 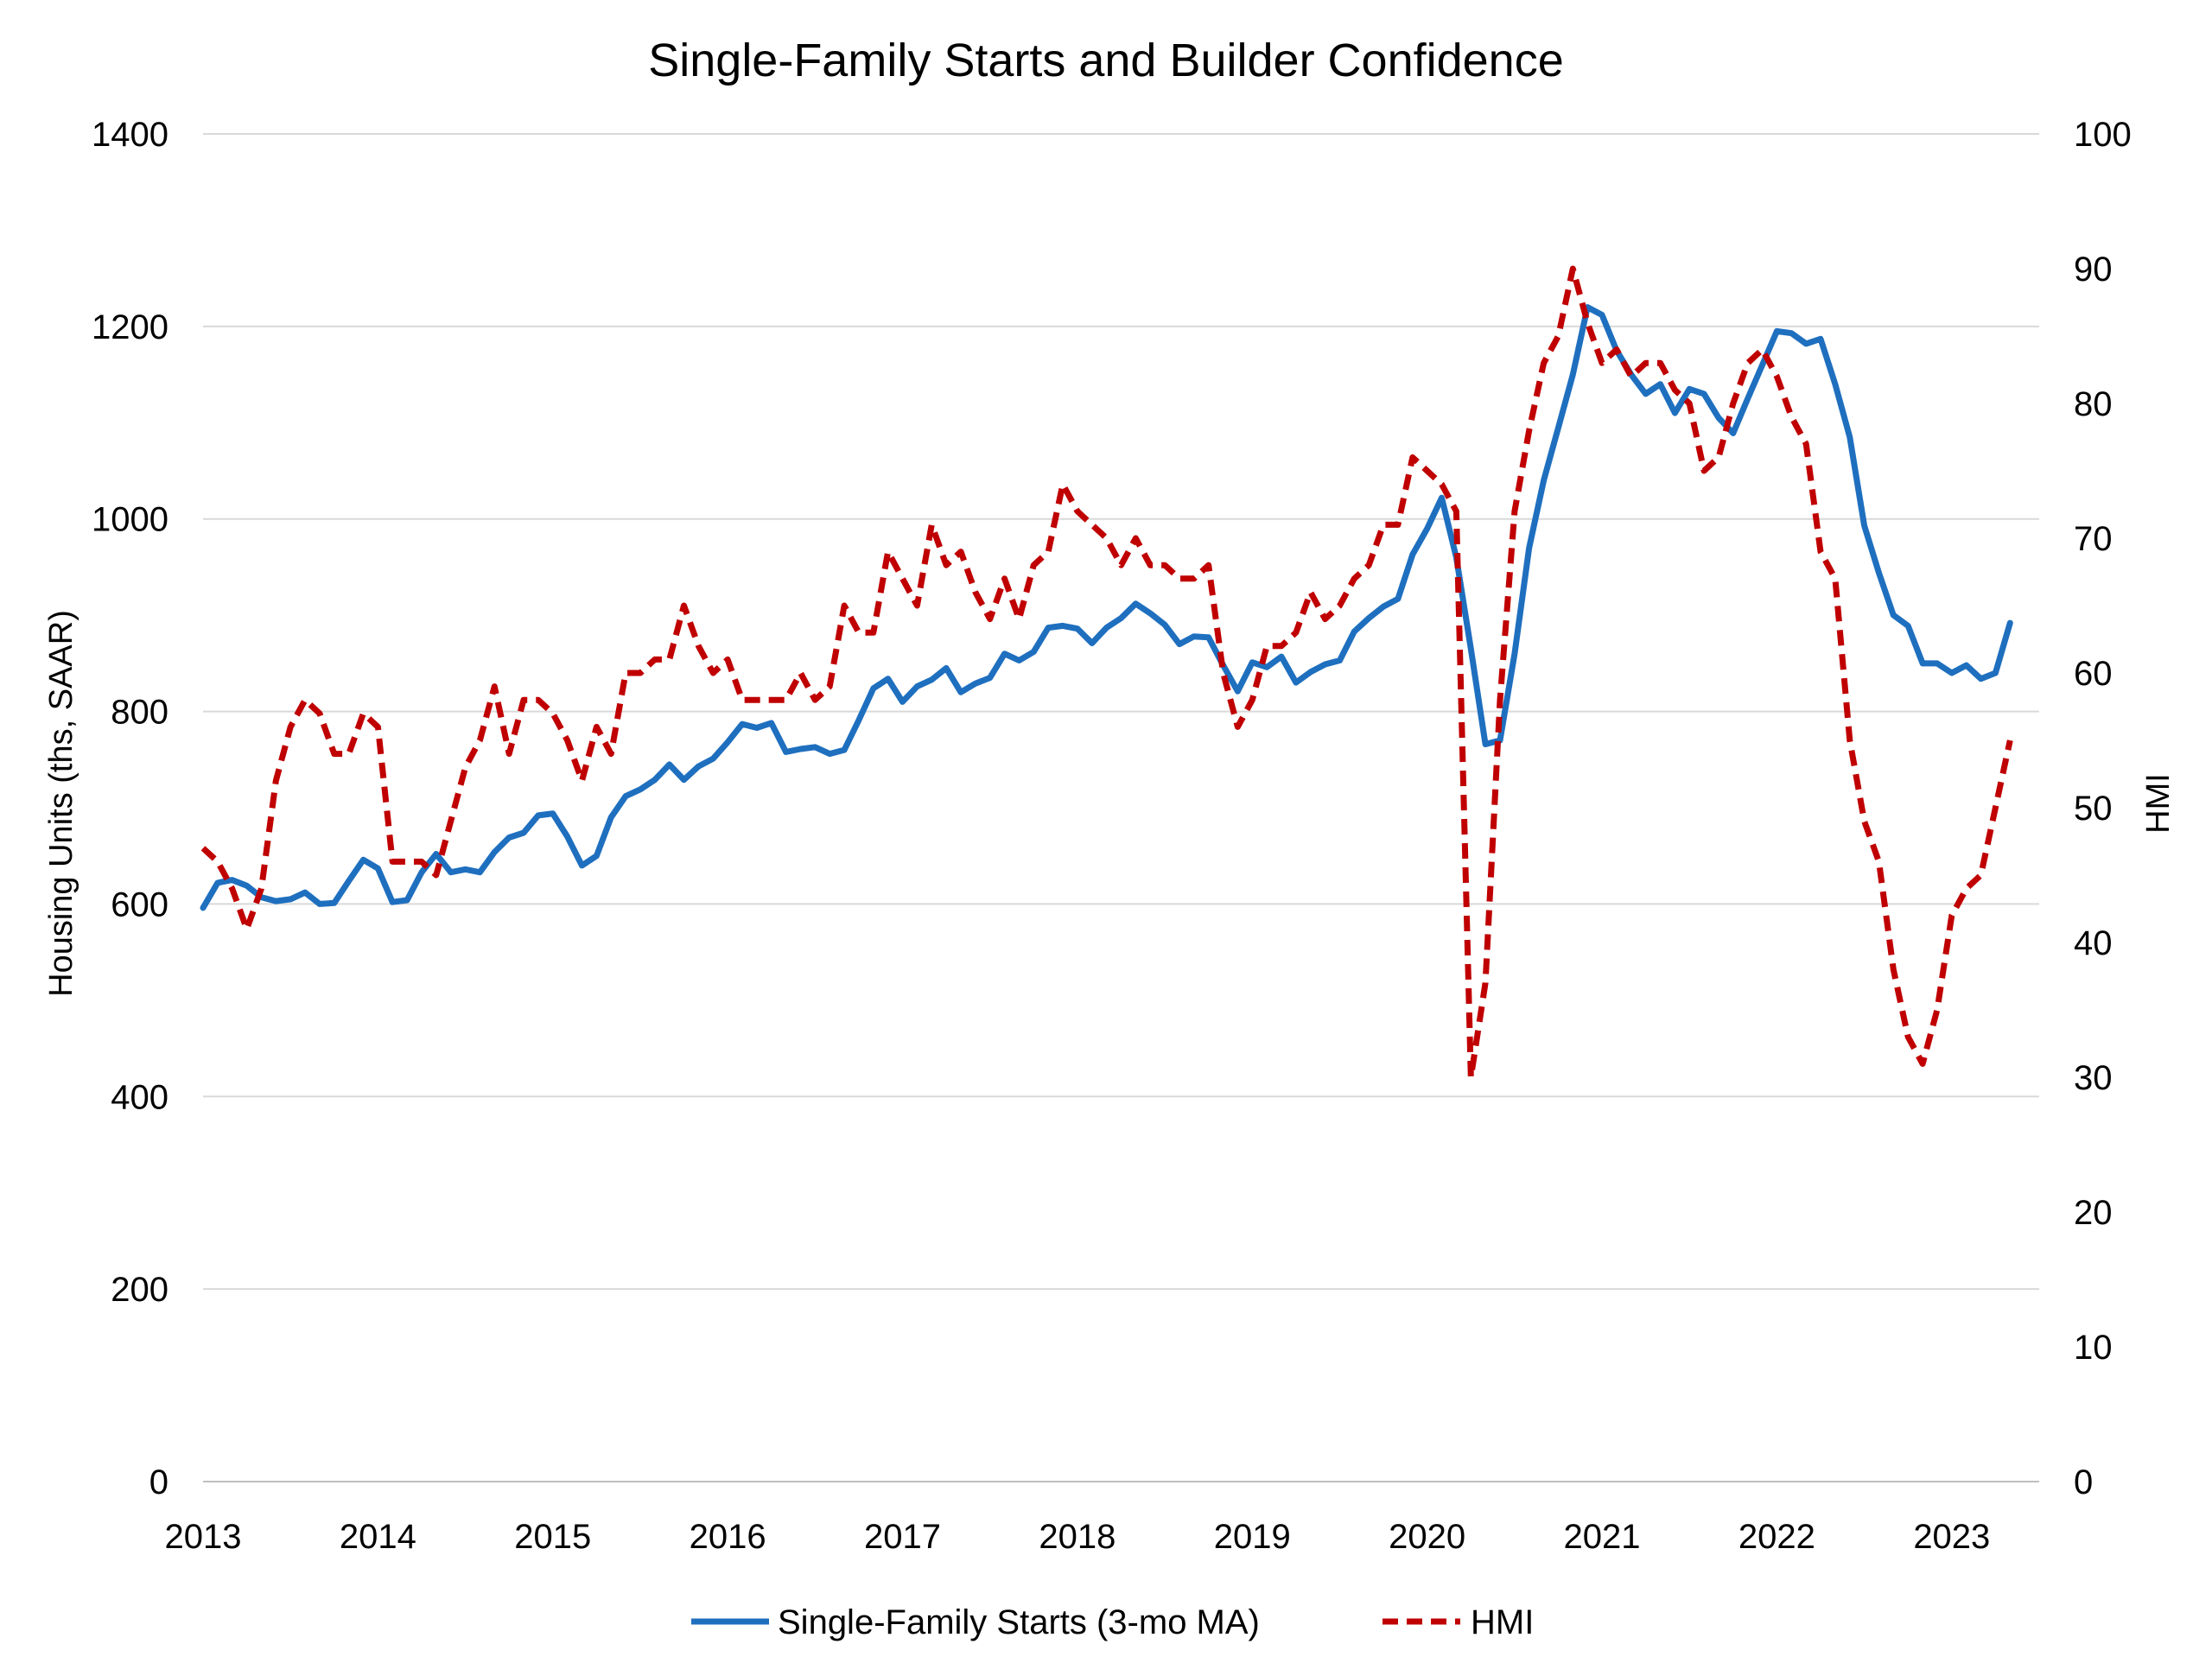 I want to click on y2-tick-label: 20, so click(x=2093, y=1213).